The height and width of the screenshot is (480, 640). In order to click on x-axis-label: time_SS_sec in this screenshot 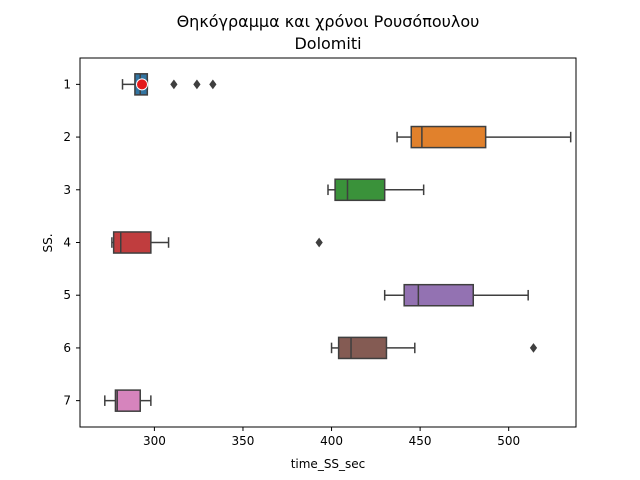, I will do `click(328, 464)`.